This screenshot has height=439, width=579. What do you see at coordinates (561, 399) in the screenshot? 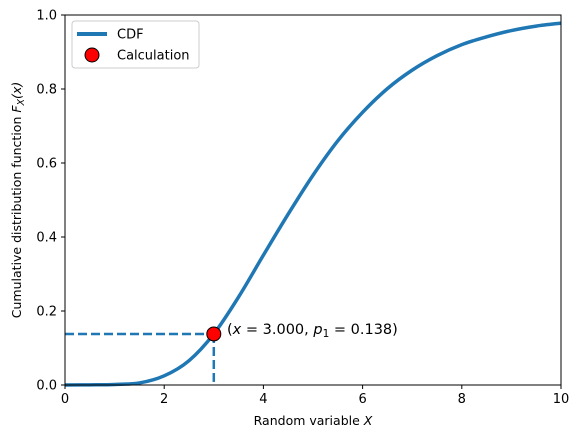
I see `x-tick-label: 10` at bounding box center [561, 399].